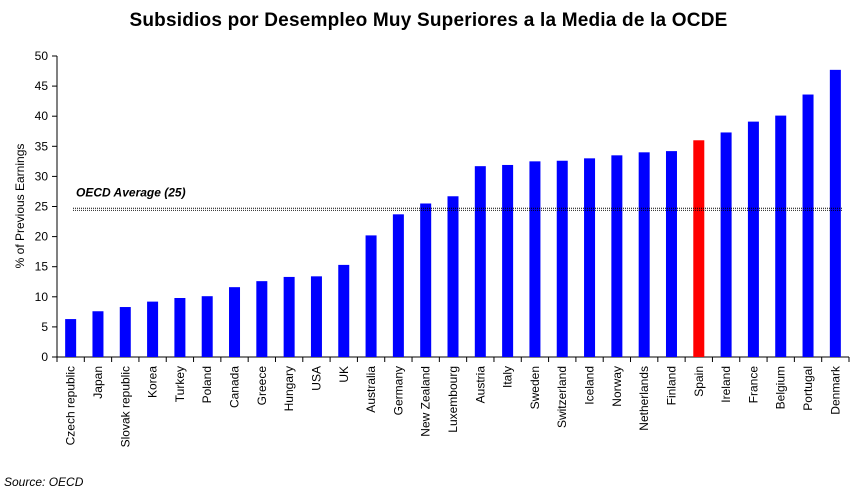 The image size is (857, 492). What do you see at coordinates (153, 329) in the screenshot?
I see `bar-korea` at bounding box center [153, 329].